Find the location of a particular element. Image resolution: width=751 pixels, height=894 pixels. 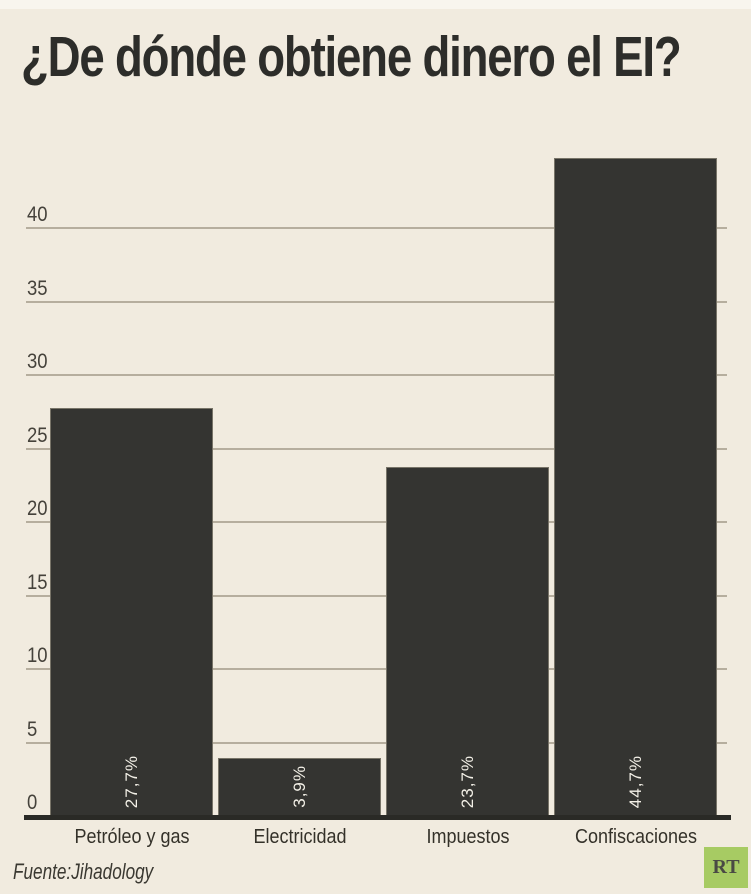

y-tick-label-20: 20 is located at coordinates (37, 508).